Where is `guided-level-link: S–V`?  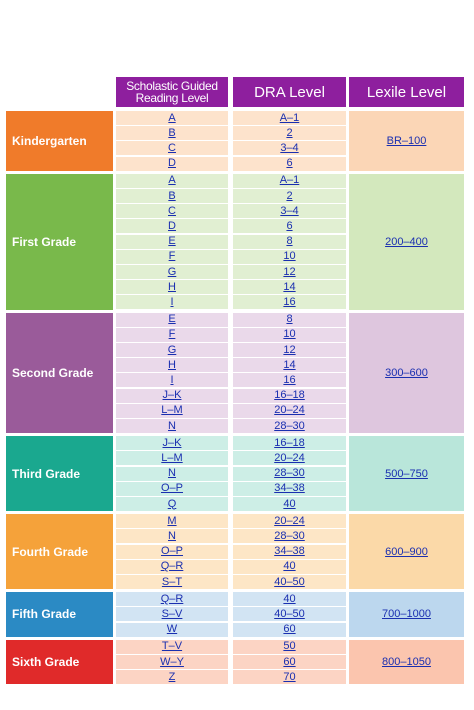
guided-level-link: S–V is located at coordinates (172, 613).